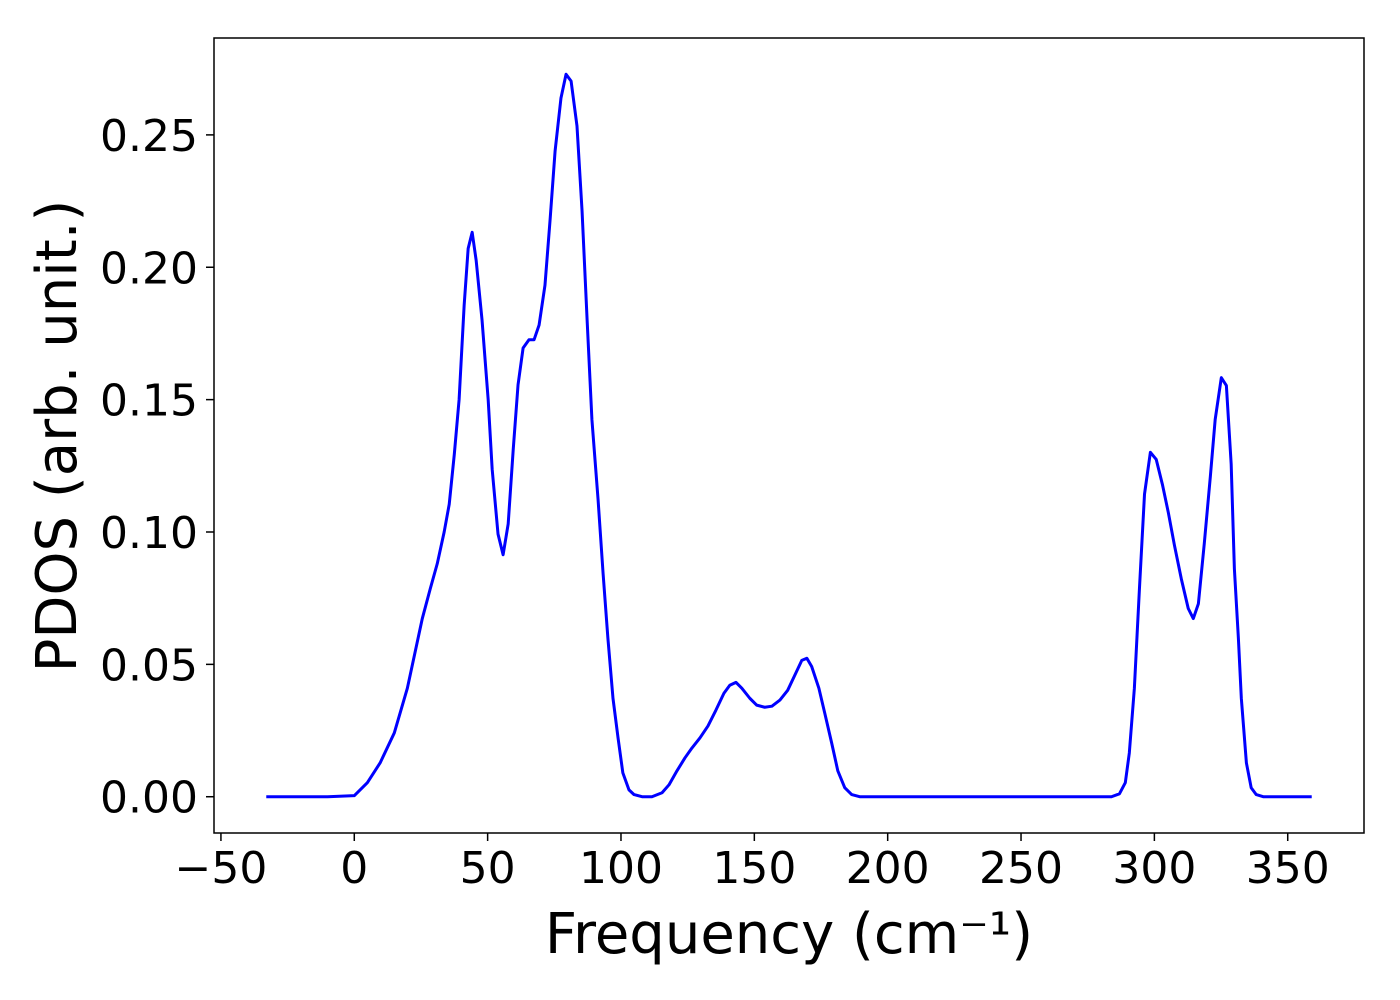 This screenshot has width=1400, height=1000. I want to click on x-tick-label: 150, so click(754, 868).